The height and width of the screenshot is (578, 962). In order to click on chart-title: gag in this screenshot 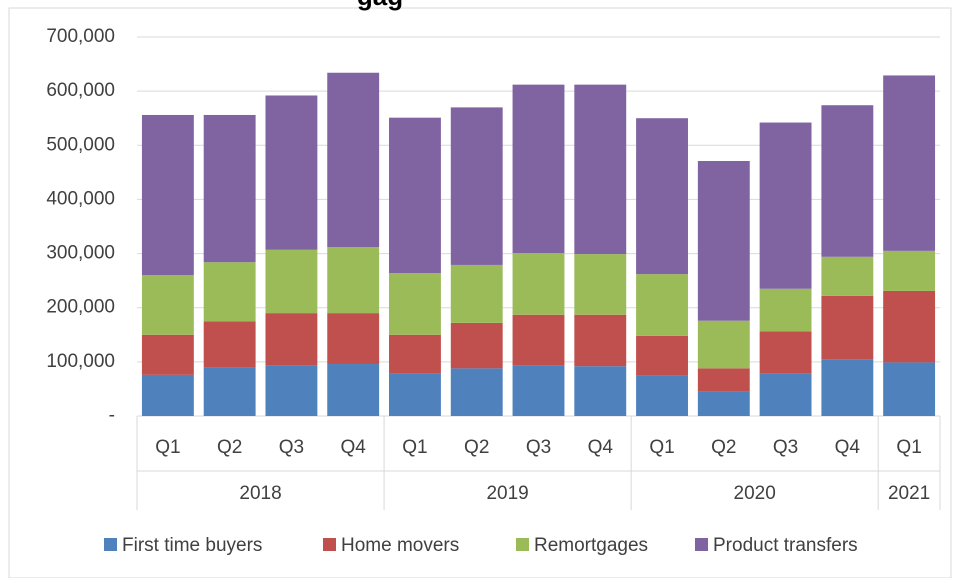, I will do `click(380, 5)`.